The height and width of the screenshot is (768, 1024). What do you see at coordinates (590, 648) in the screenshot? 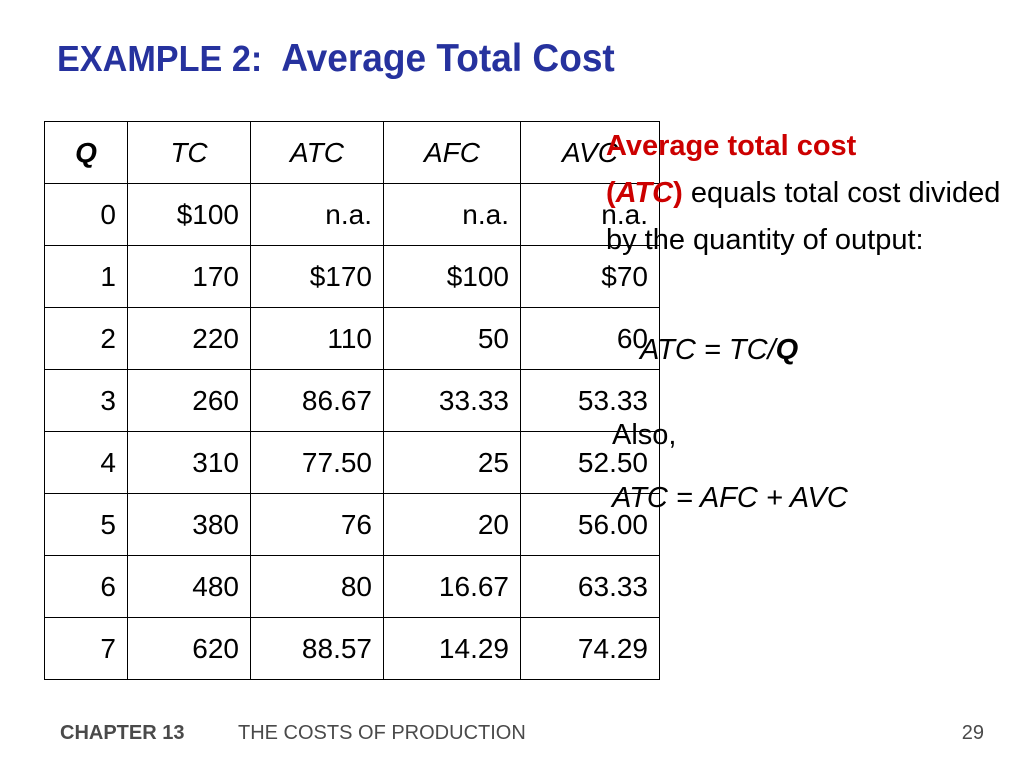
I see `cell-avc: 74.29` at bounding box center [590, 648].